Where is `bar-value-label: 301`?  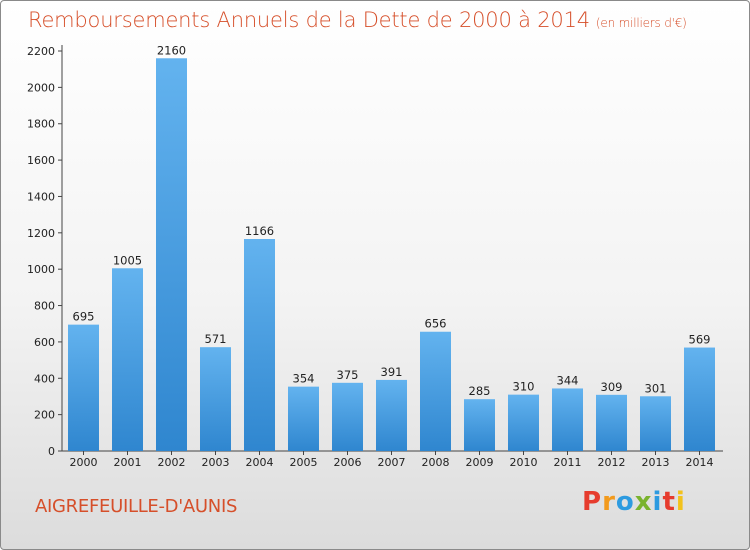
bar-value-label: 301 is located at coordinates (656, 388).